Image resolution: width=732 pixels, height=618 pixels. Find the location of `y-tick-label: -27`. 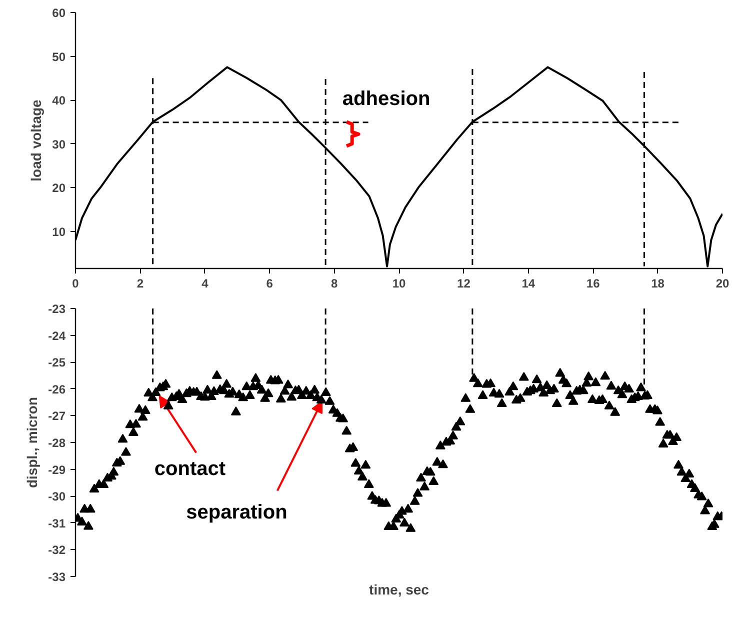

y-tick-label: -27 is located at coordinates (57, 416).